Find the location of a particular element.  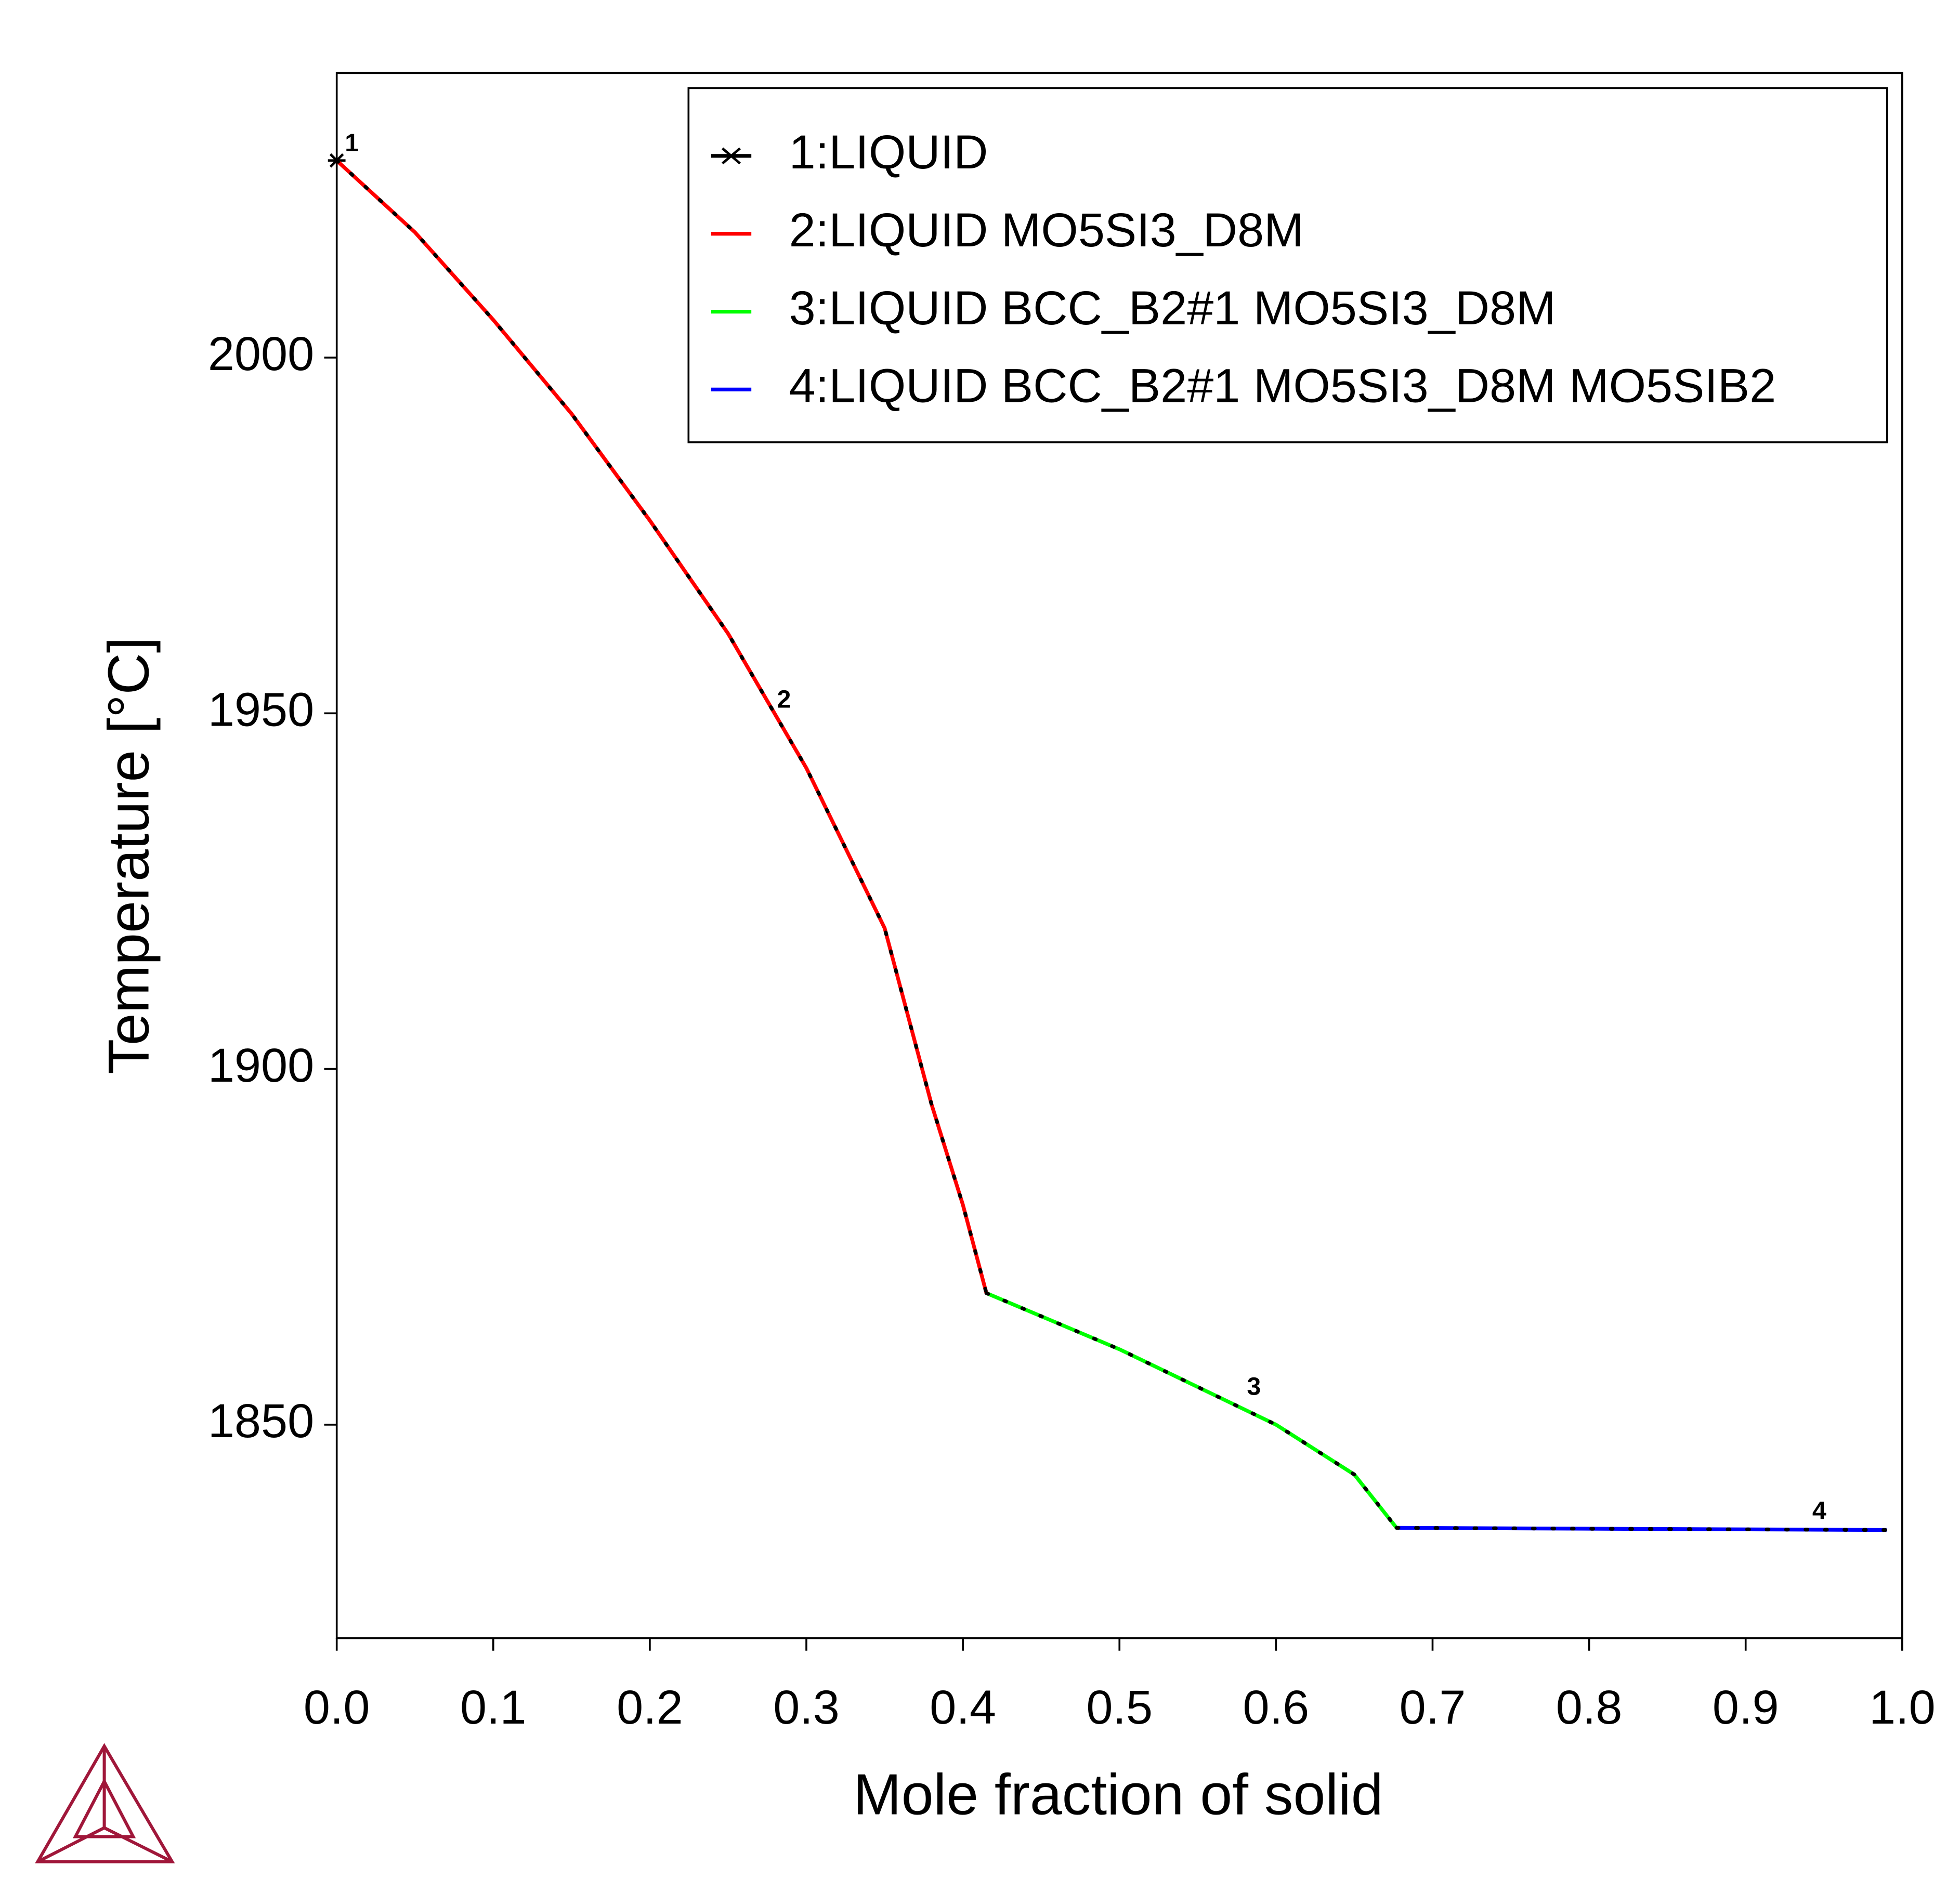

y-tick-label: 1850 is located at coordinates (261, 1421).